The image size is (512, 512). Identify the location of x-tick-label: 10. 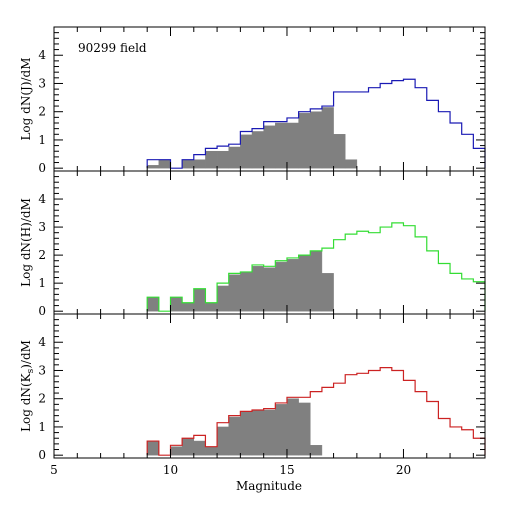
(170, 470).